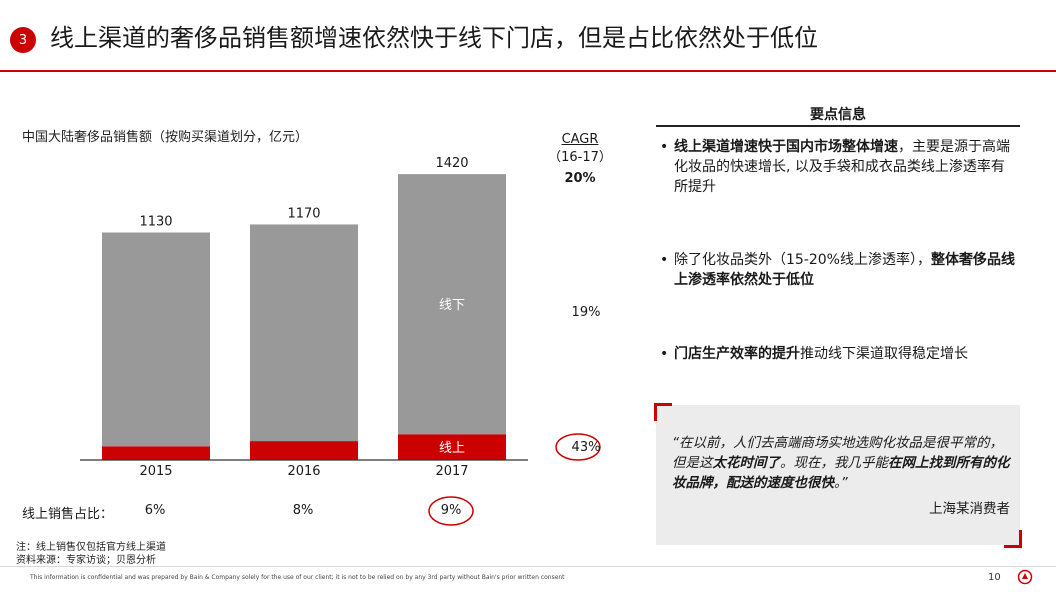  Describe the element at coordinates (156, 339) in the screenshot. I see `bar-offline-2015` at that location.